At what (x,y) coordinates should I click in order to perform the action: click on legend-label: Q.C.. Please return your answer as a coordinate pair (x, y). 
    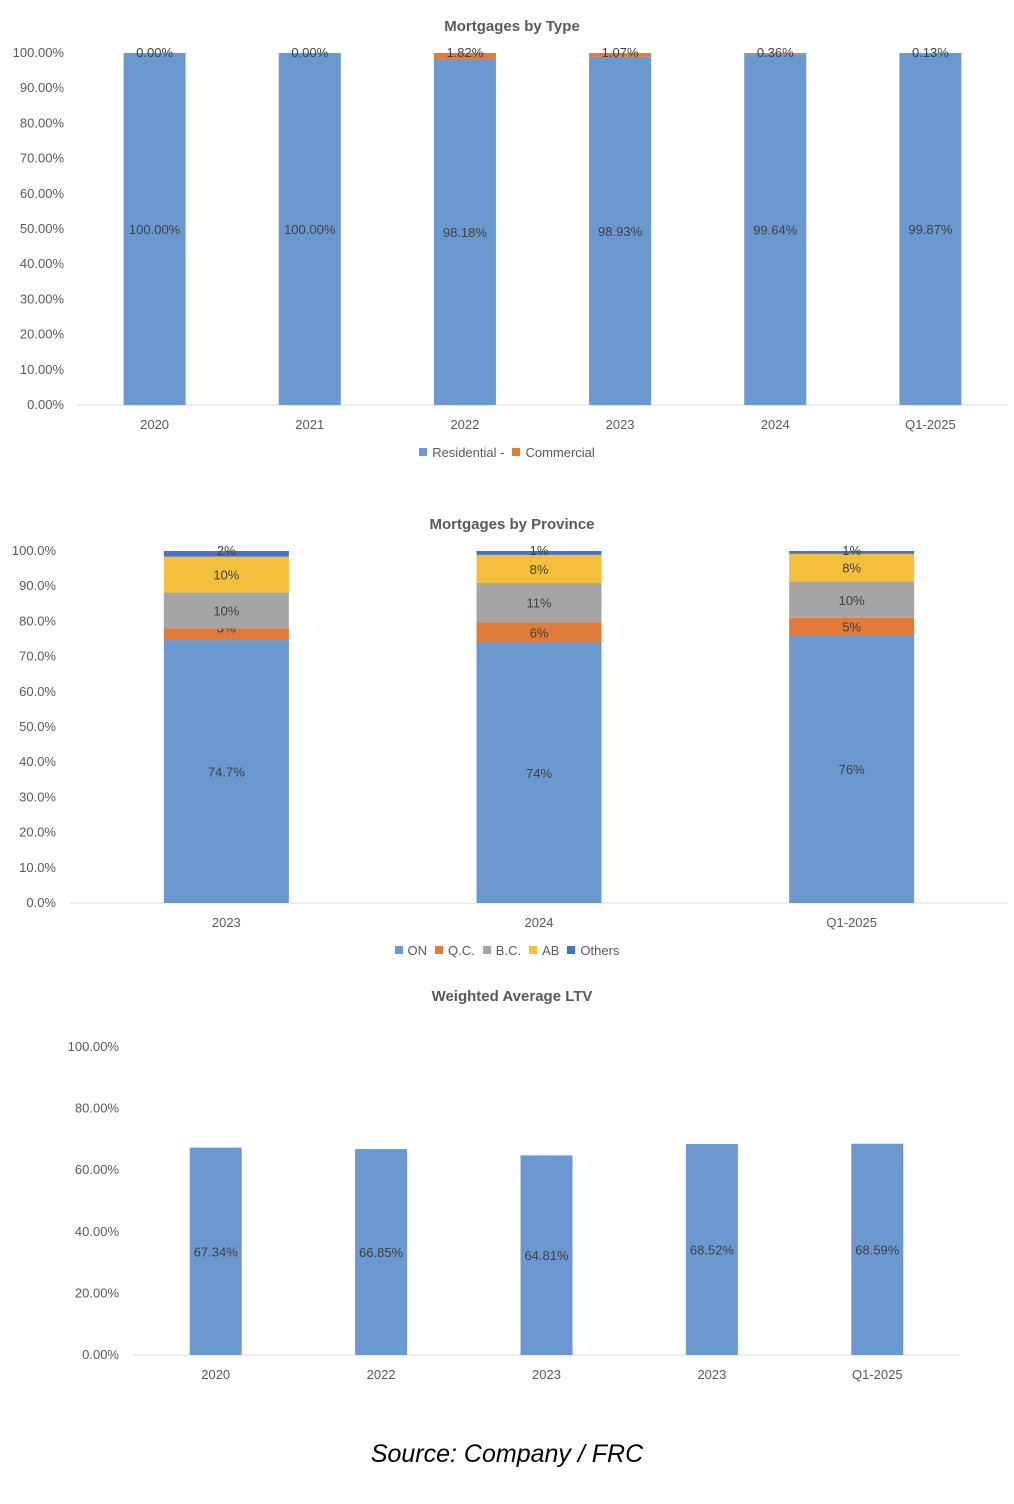
    Looking at the image, I should click on (461, 950).